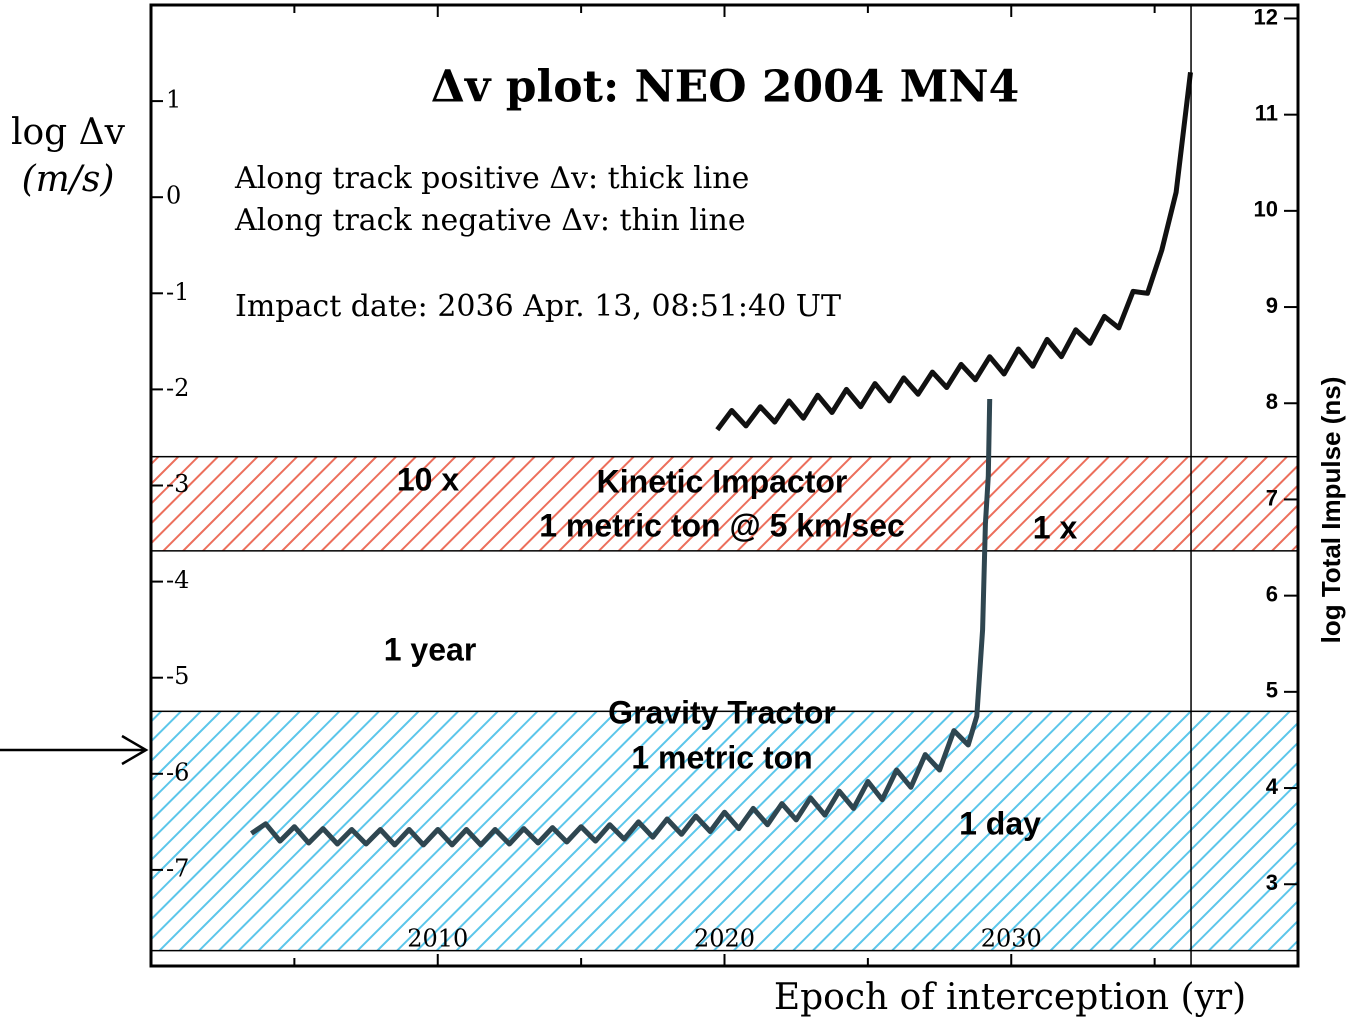  I want to click on y2-axis-label: log Total Impulse (ns), so click(1331, 510).